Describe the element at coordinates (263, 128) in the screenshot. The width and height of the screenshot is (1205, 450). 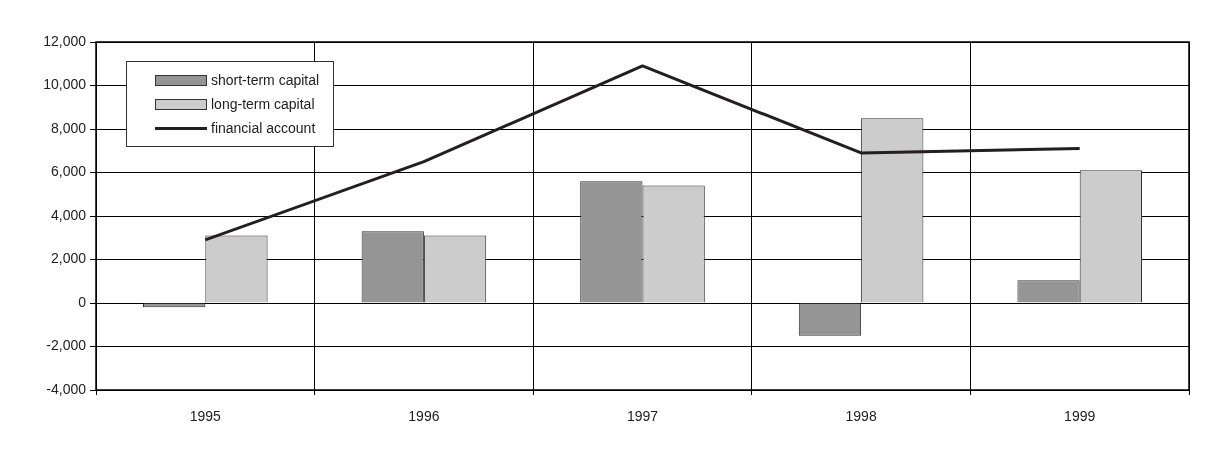
I see `legend-label: financial account` at that location.